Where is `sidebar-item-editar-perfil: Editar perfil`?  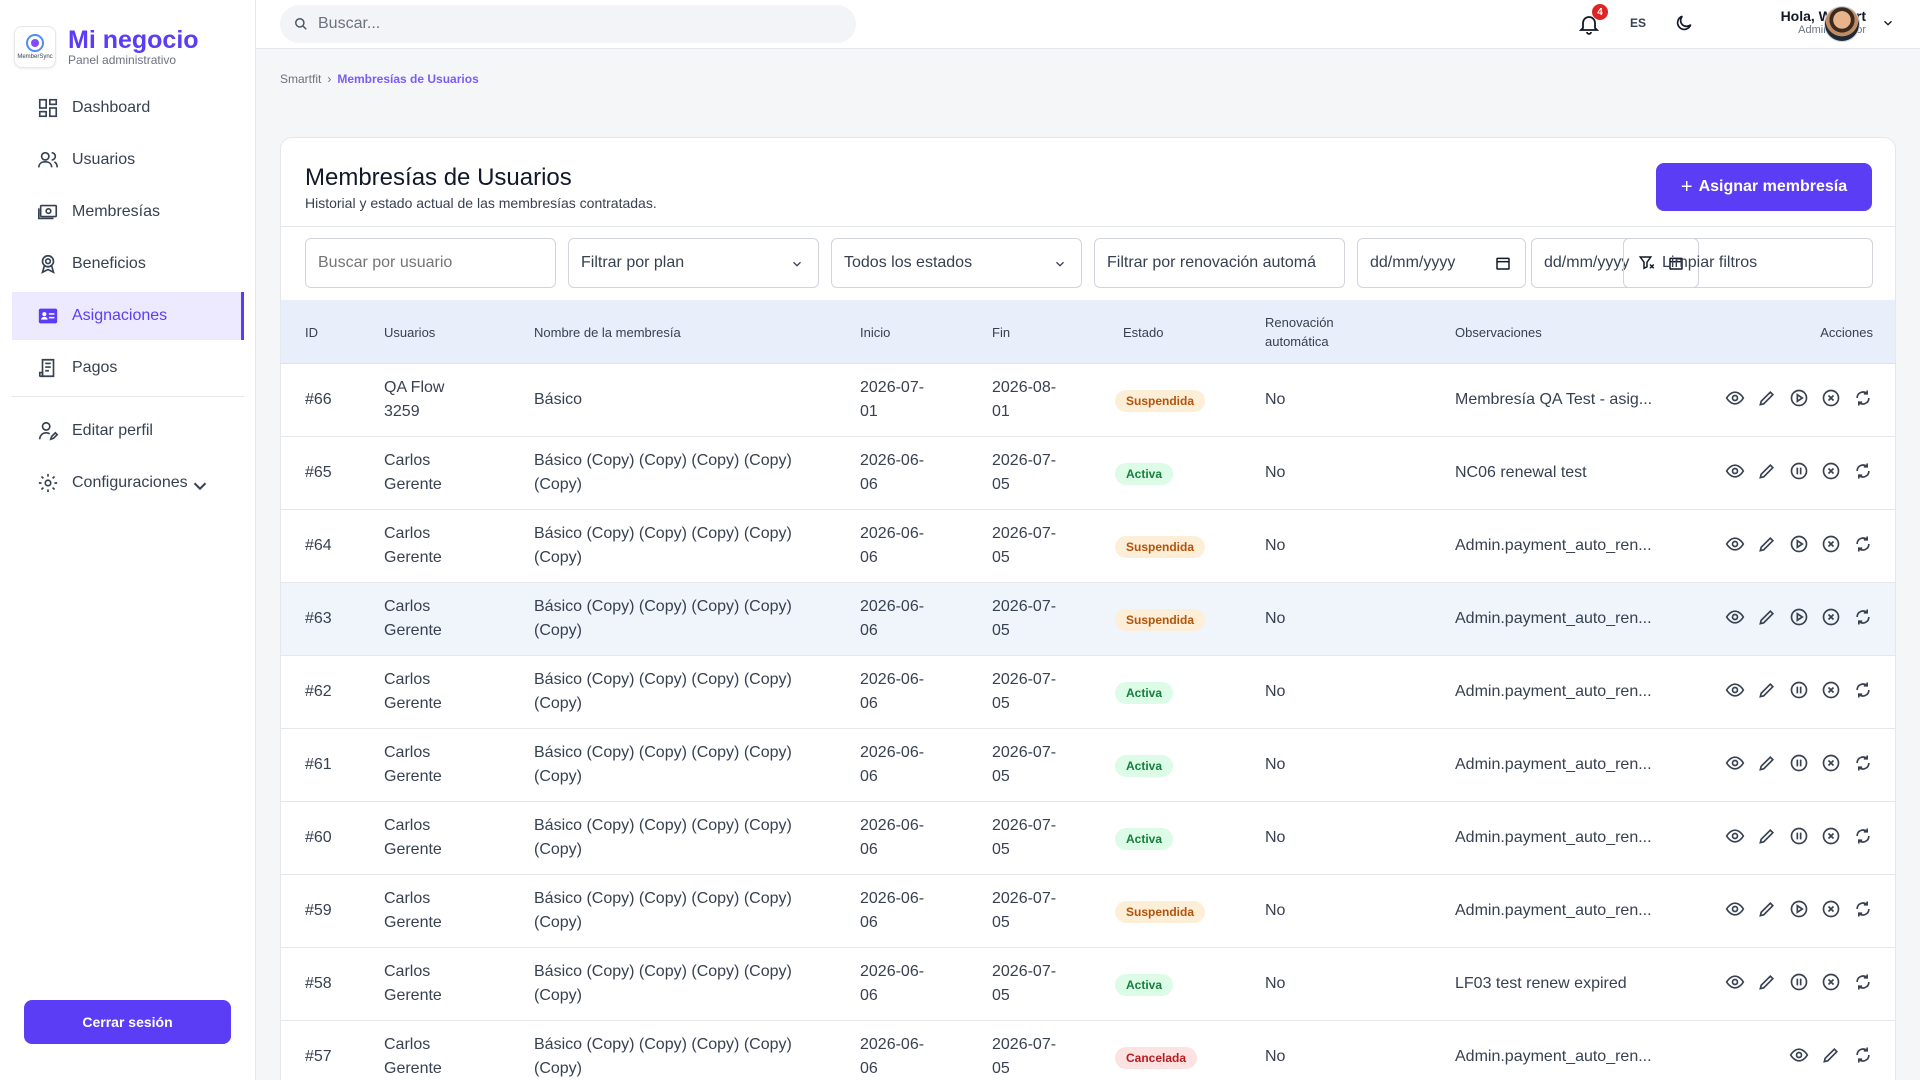 sidebar-item-editar-perfil: Editar perfil is located at coordinates (128, 431).